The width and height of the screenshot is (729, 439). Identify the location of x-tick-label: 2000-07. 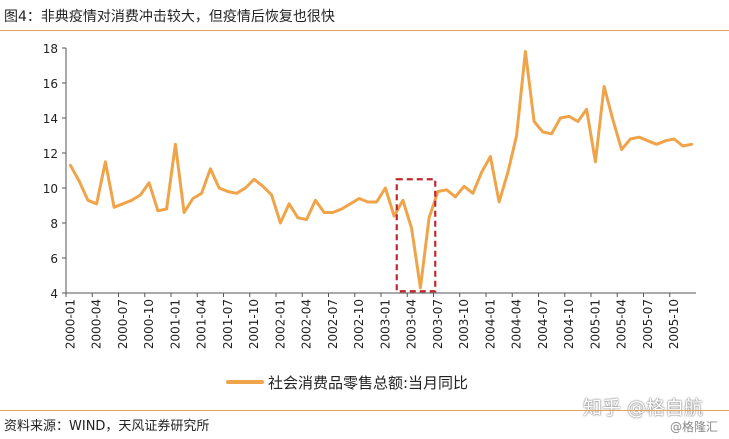
(123, 324).